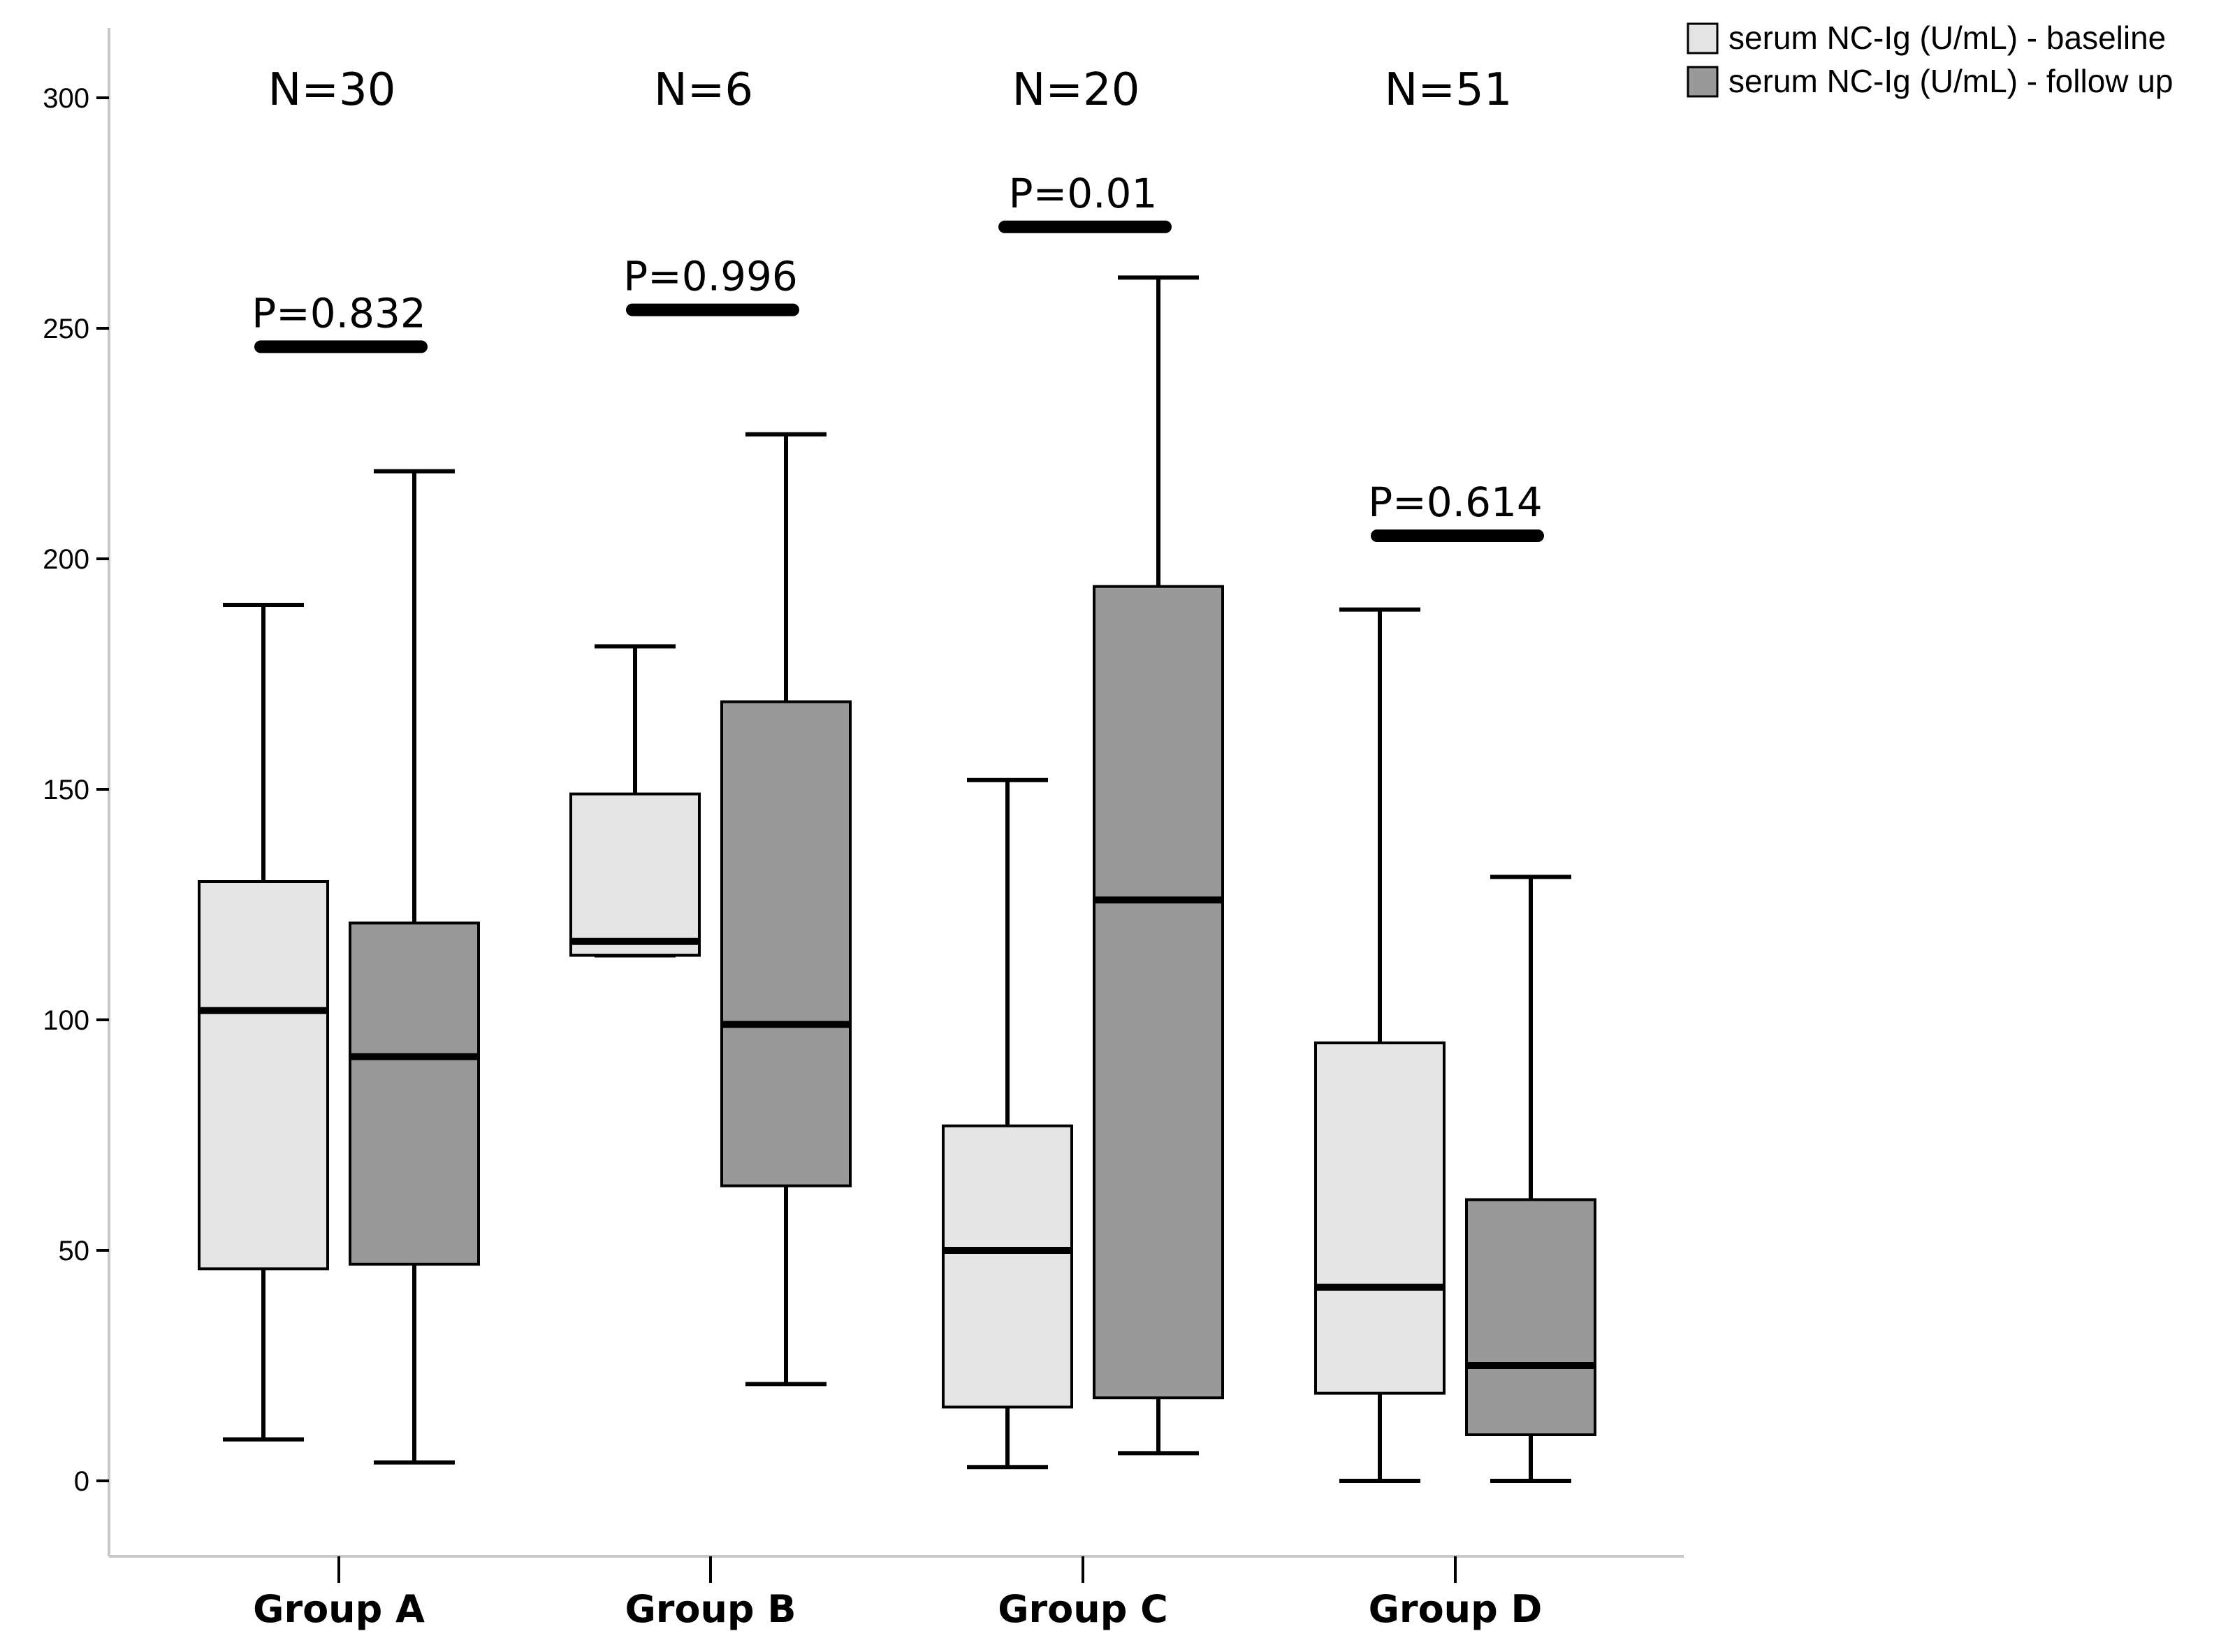 This screenshot has width=2235, height=1652. What do you see at coordinates (1455, 502) in the screenshot?
I see `p-value-label-4: P=0.614` at bounding box center [1455, 502].